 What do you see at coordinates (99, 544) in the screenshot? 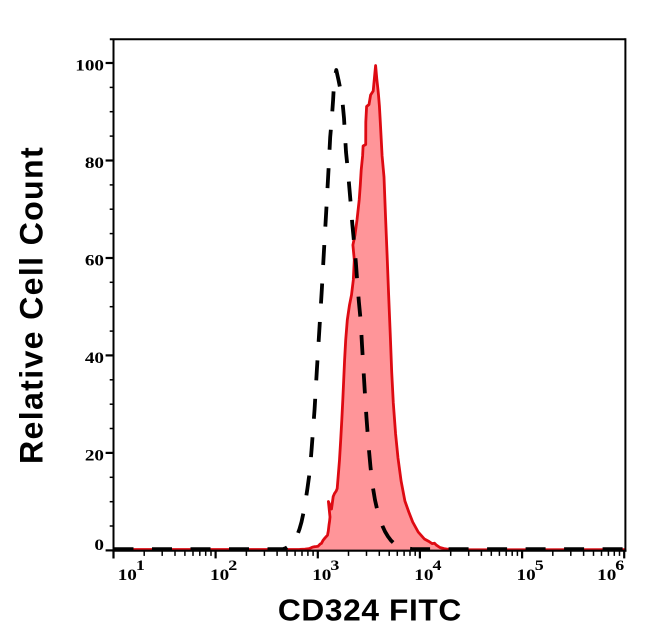
I see `svg-text: 0` at bounding box center [99, 544].